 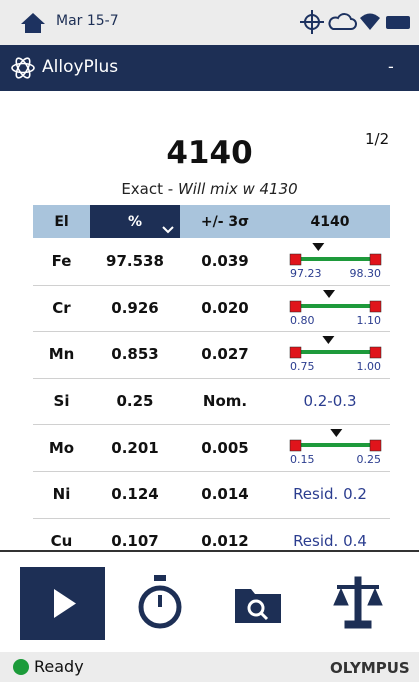 What do you see at coordinates (330, 401) in the screenshot?
I see `spec: 0.2-0.3` at bounding box center [330, 401].